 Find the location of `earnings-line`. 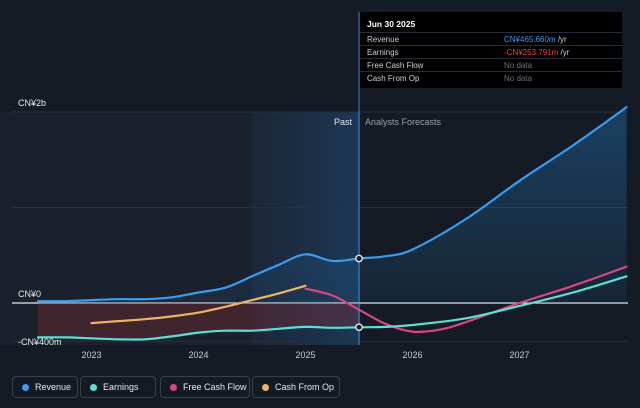

earnings-line is located at coordinates (332, 308).